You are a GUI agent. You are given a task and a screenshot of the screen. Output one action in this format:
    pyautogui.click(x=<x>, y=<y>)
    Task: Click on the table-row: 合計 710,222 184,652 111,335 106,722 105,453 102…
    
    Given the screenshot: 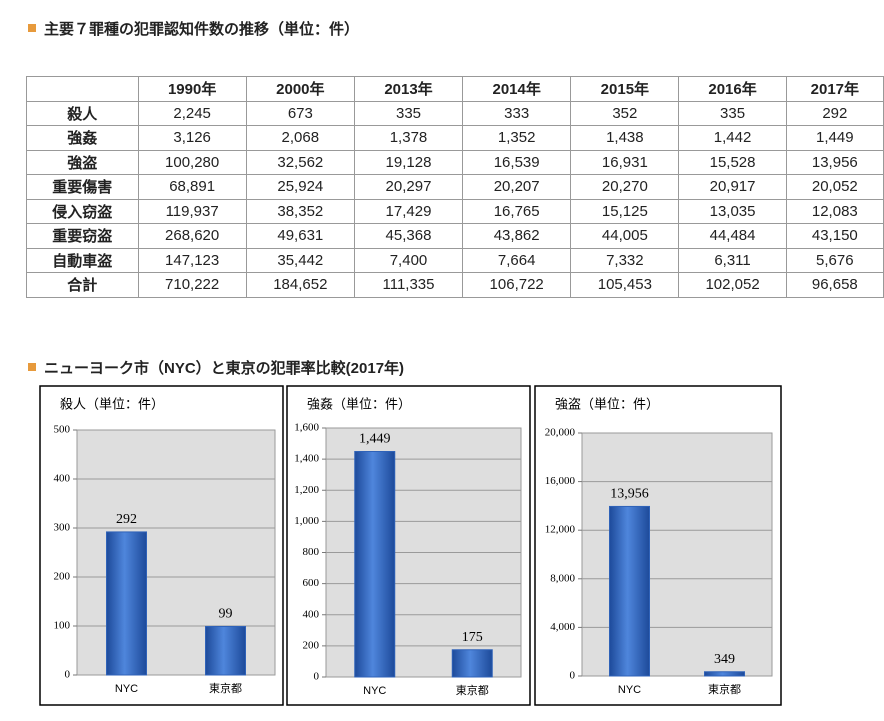 What is the action you would take?
    pyautogui.click(x=455, y=285)
    